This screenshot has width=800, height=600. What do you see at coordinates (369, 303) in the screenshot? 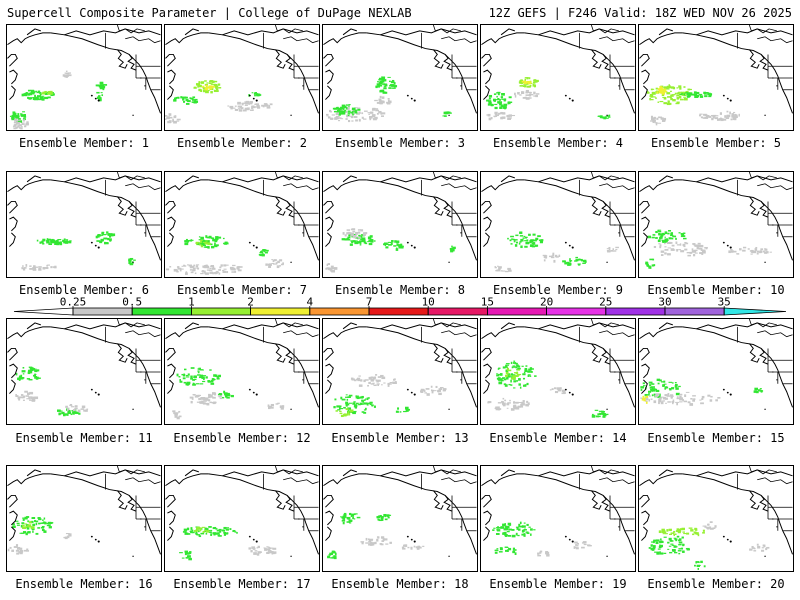
I see `legend-tick-label: 7` at bounding box center [369, 303].